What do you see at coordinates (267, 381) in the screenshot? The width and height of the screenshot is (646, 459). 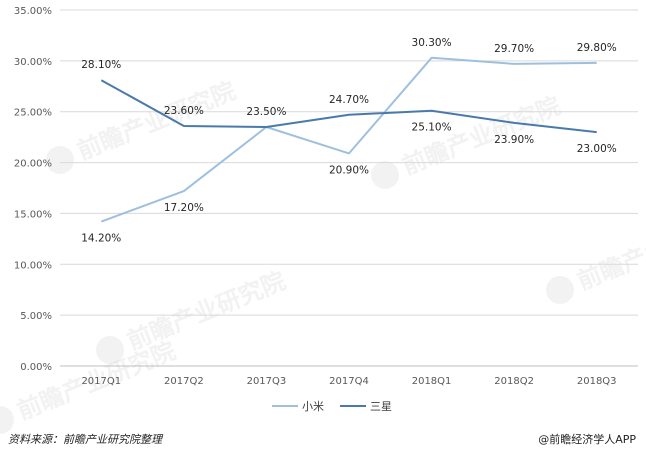 I see `x-tick-label: 2017Q3` at bounding box center [267, 381].